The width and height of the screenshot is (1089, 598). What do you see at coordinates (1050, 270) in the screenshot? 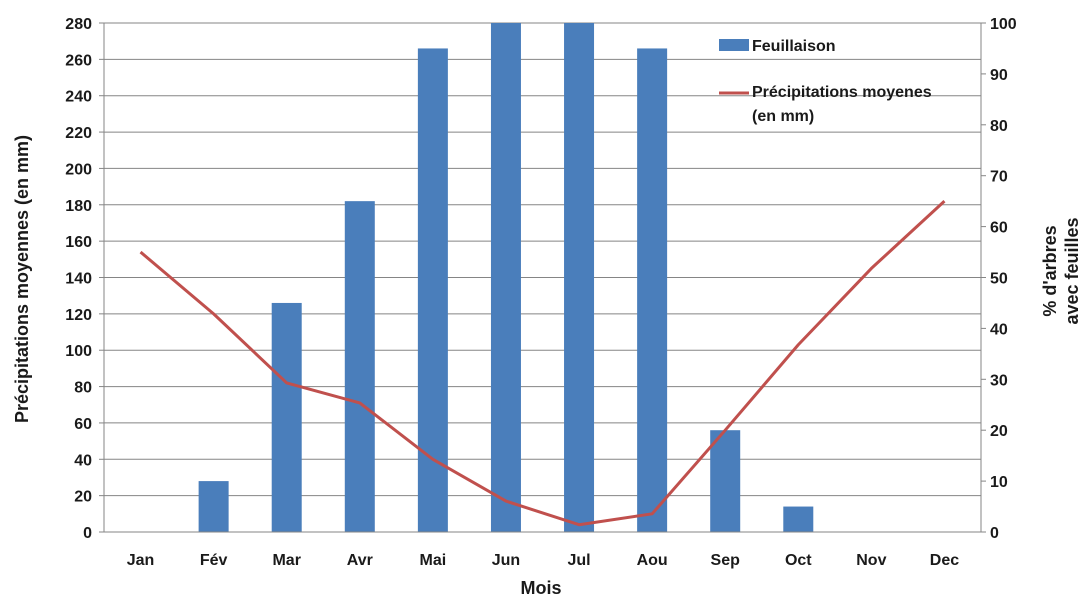
I see `right-axis-title-line1: % d'arbres` at bounding box center [1050, 270].